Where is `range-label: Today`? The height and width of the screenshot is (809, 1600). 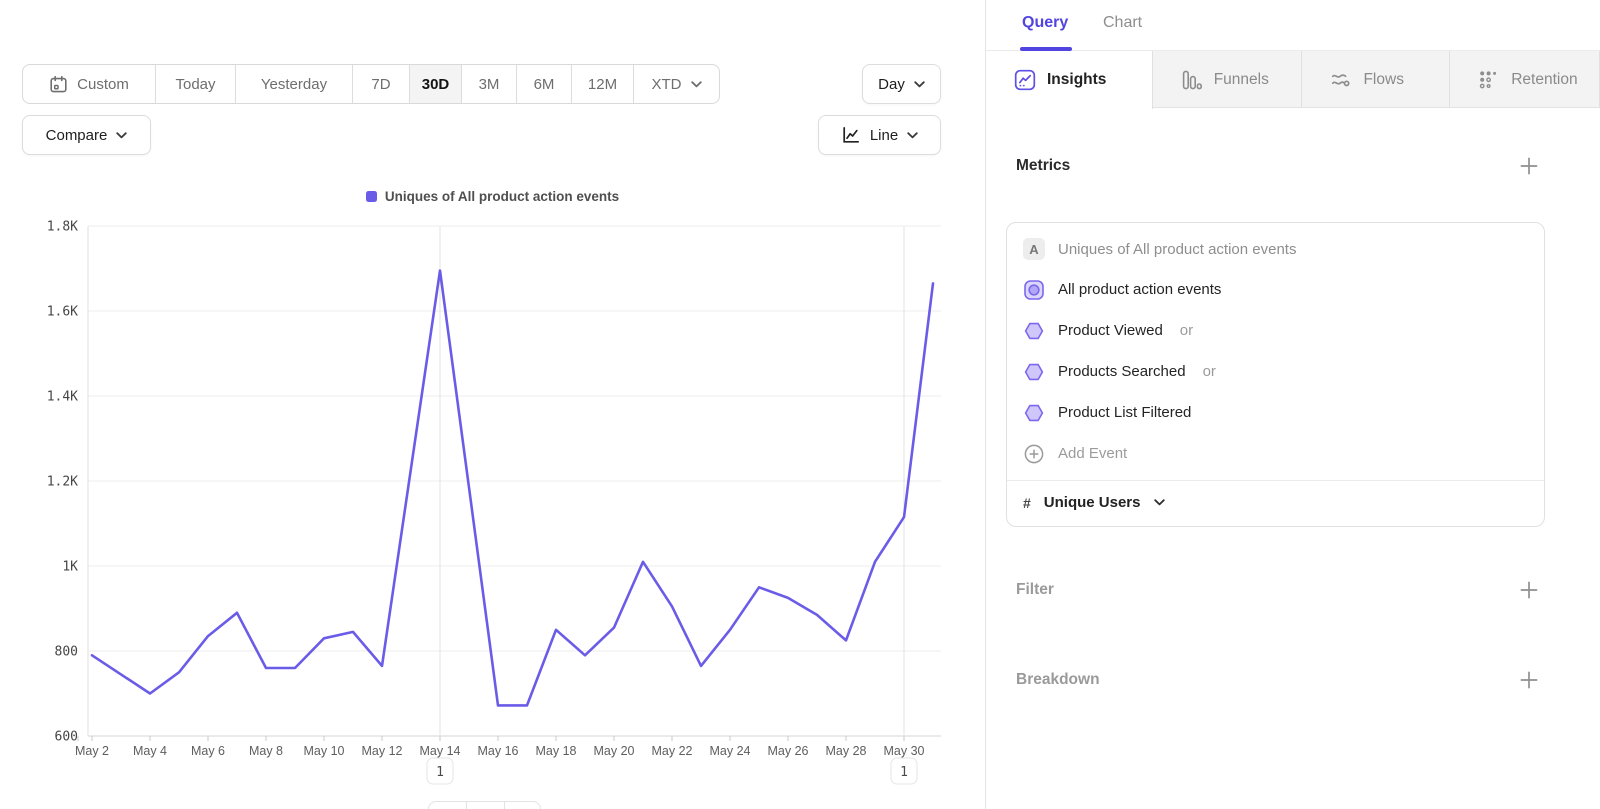
range-label: Today is located at coordinates (195, 84).